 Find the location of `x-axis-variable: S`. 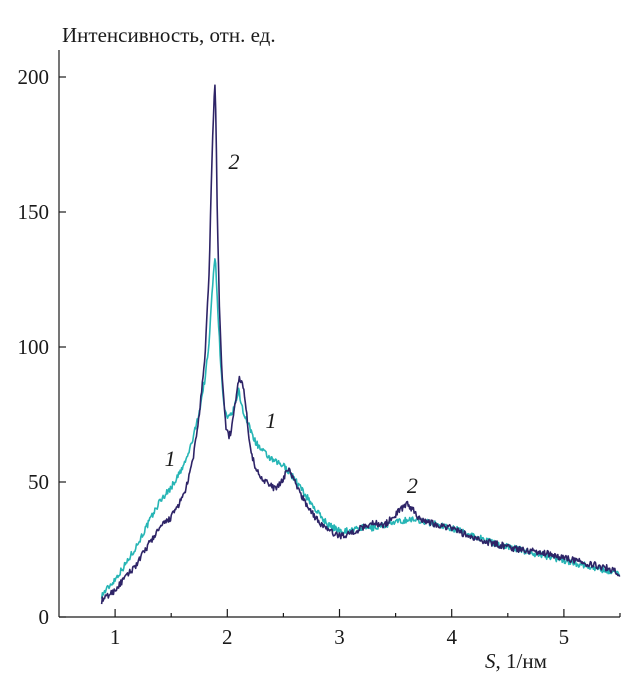

x-axis-variable: S is located at coordinates (490, 661).